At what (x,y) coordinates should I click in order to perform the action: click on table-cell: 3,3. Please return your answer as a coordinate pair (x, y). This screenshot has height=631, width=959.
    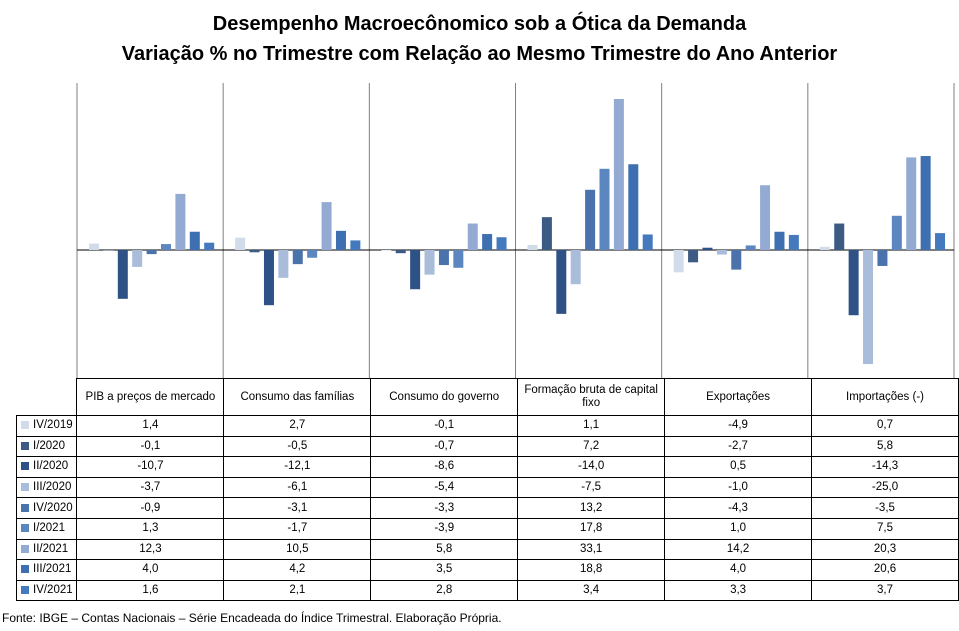
    Looking at the image, I should click on (738, 590).